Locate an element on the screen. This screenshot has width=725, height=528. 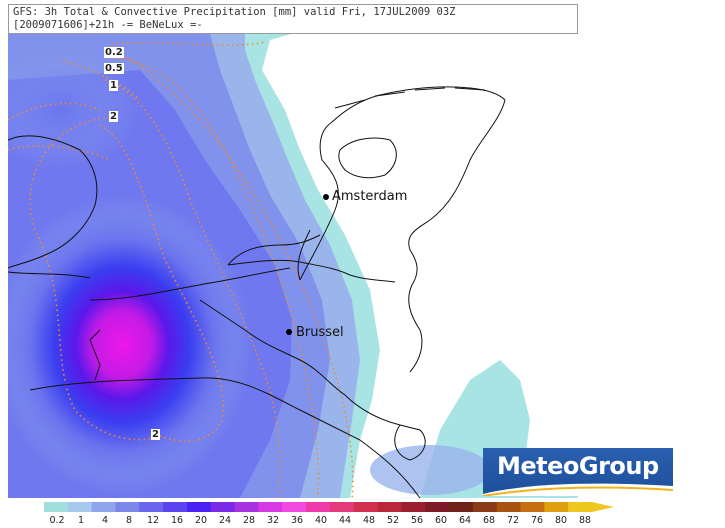
contour-label-2-north: 2 is located at coordinates (113, 116).